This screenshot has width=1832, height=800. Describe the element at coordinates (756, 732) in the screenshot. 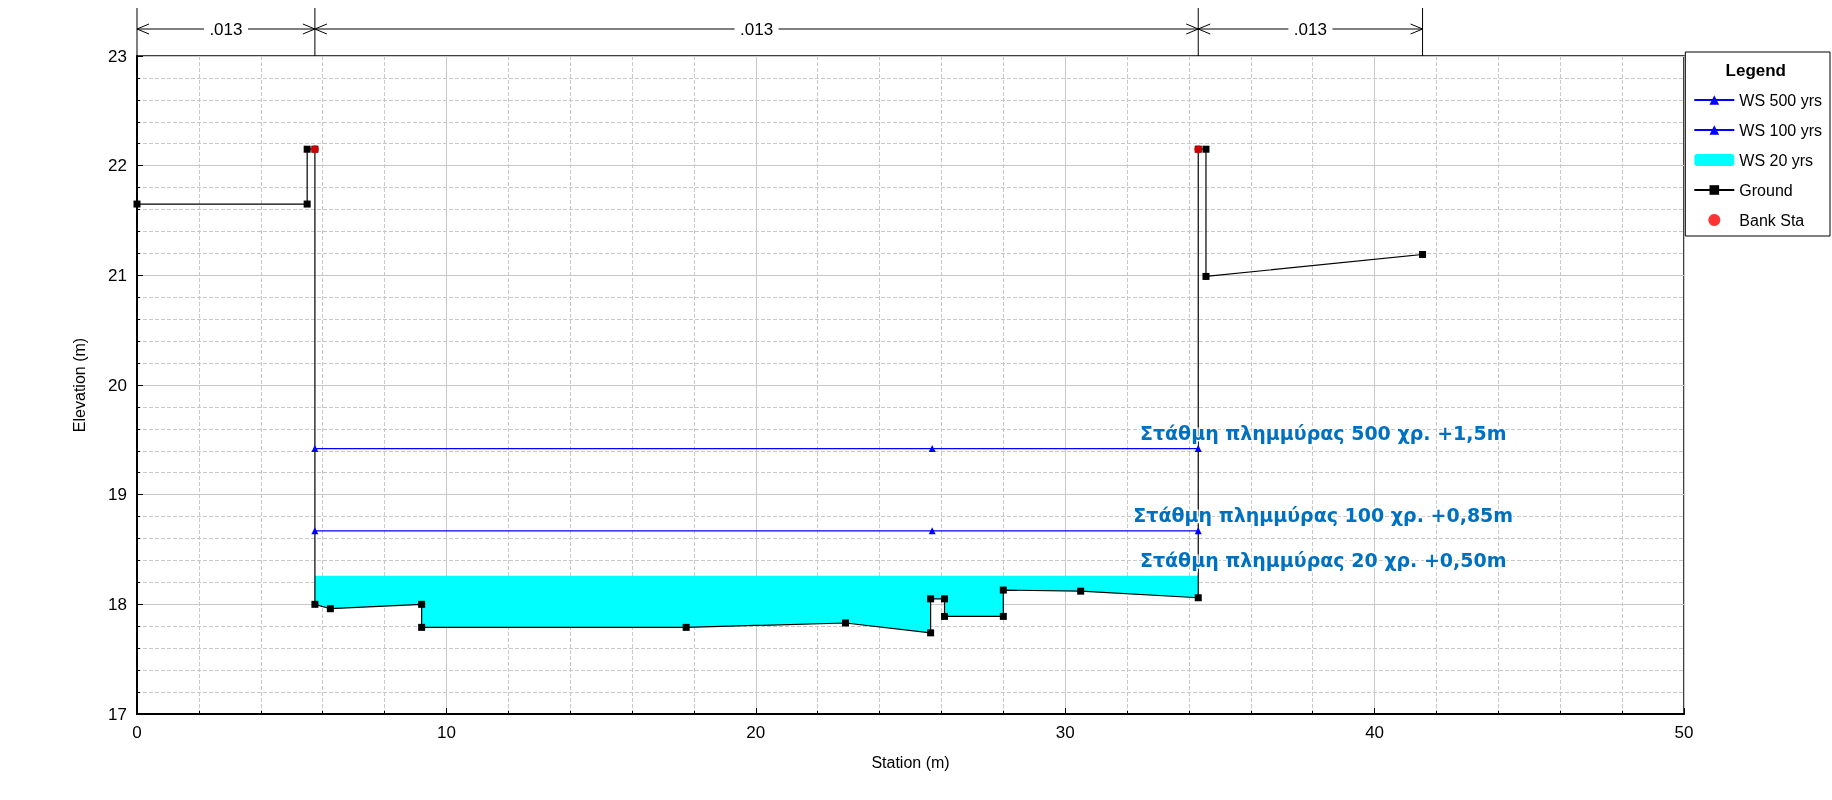

I see `x-tick-label: 20` at that location.